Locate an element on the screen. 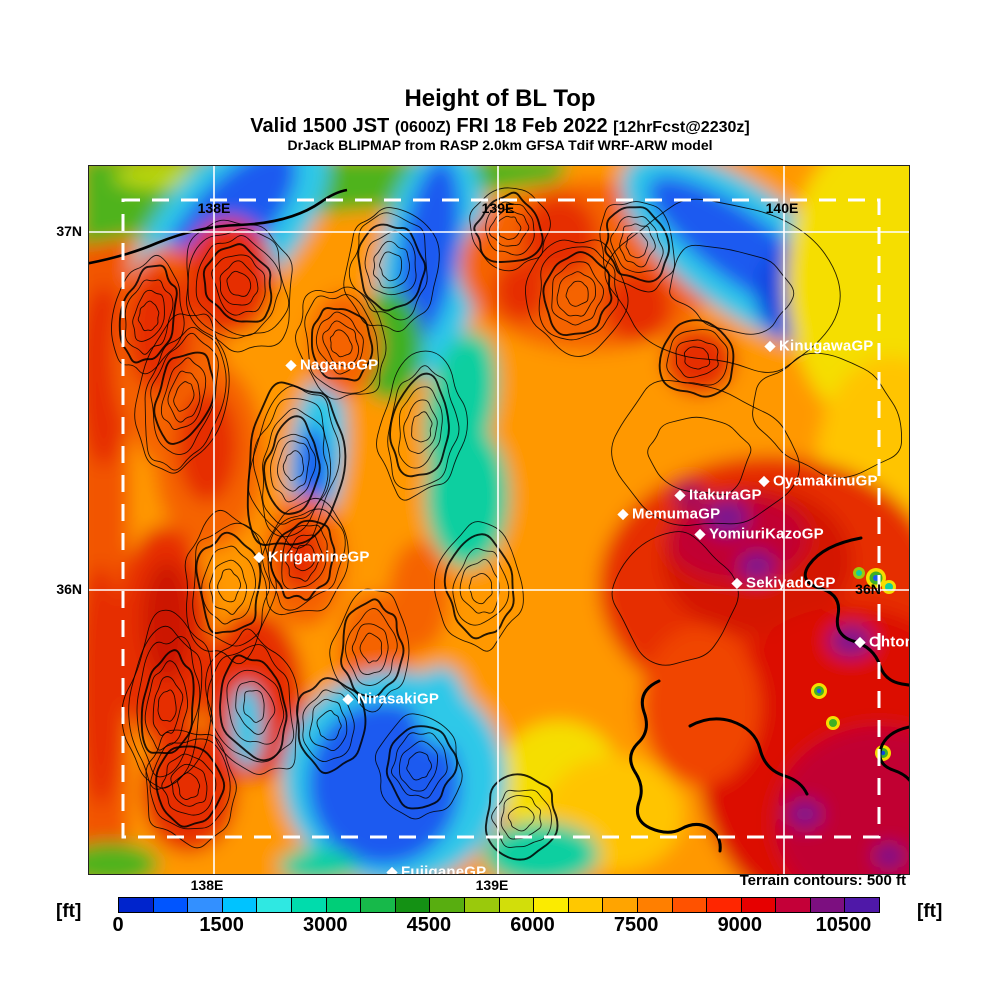  colorbar-tick-label: 7500 is located at coordinates (636, 925).